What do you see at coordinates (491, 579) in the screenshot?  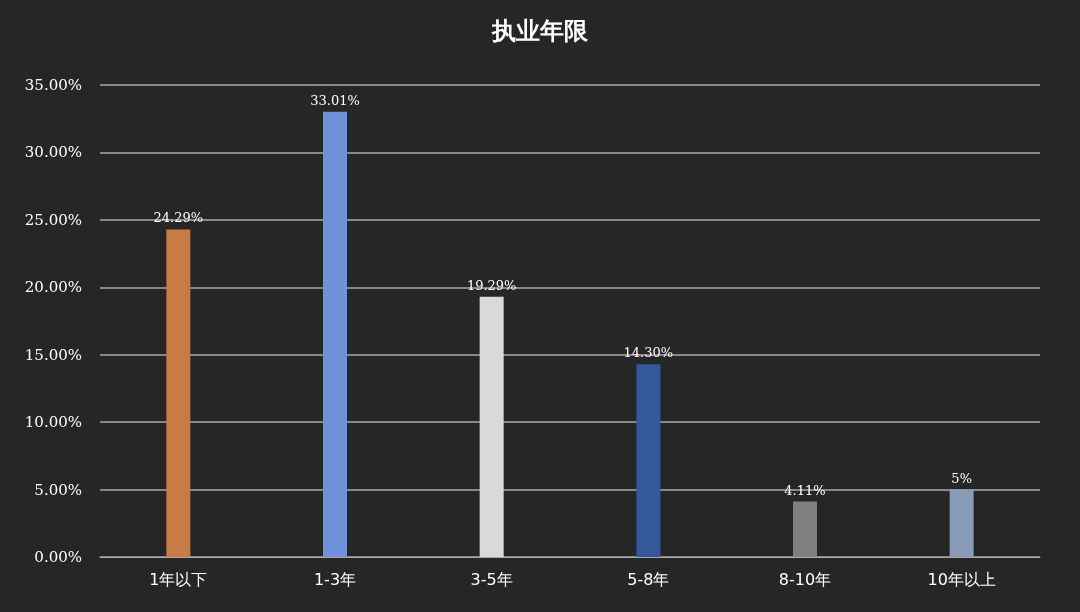 I see `x-tick-label: 3-5年` at bounding box center [491, 579].